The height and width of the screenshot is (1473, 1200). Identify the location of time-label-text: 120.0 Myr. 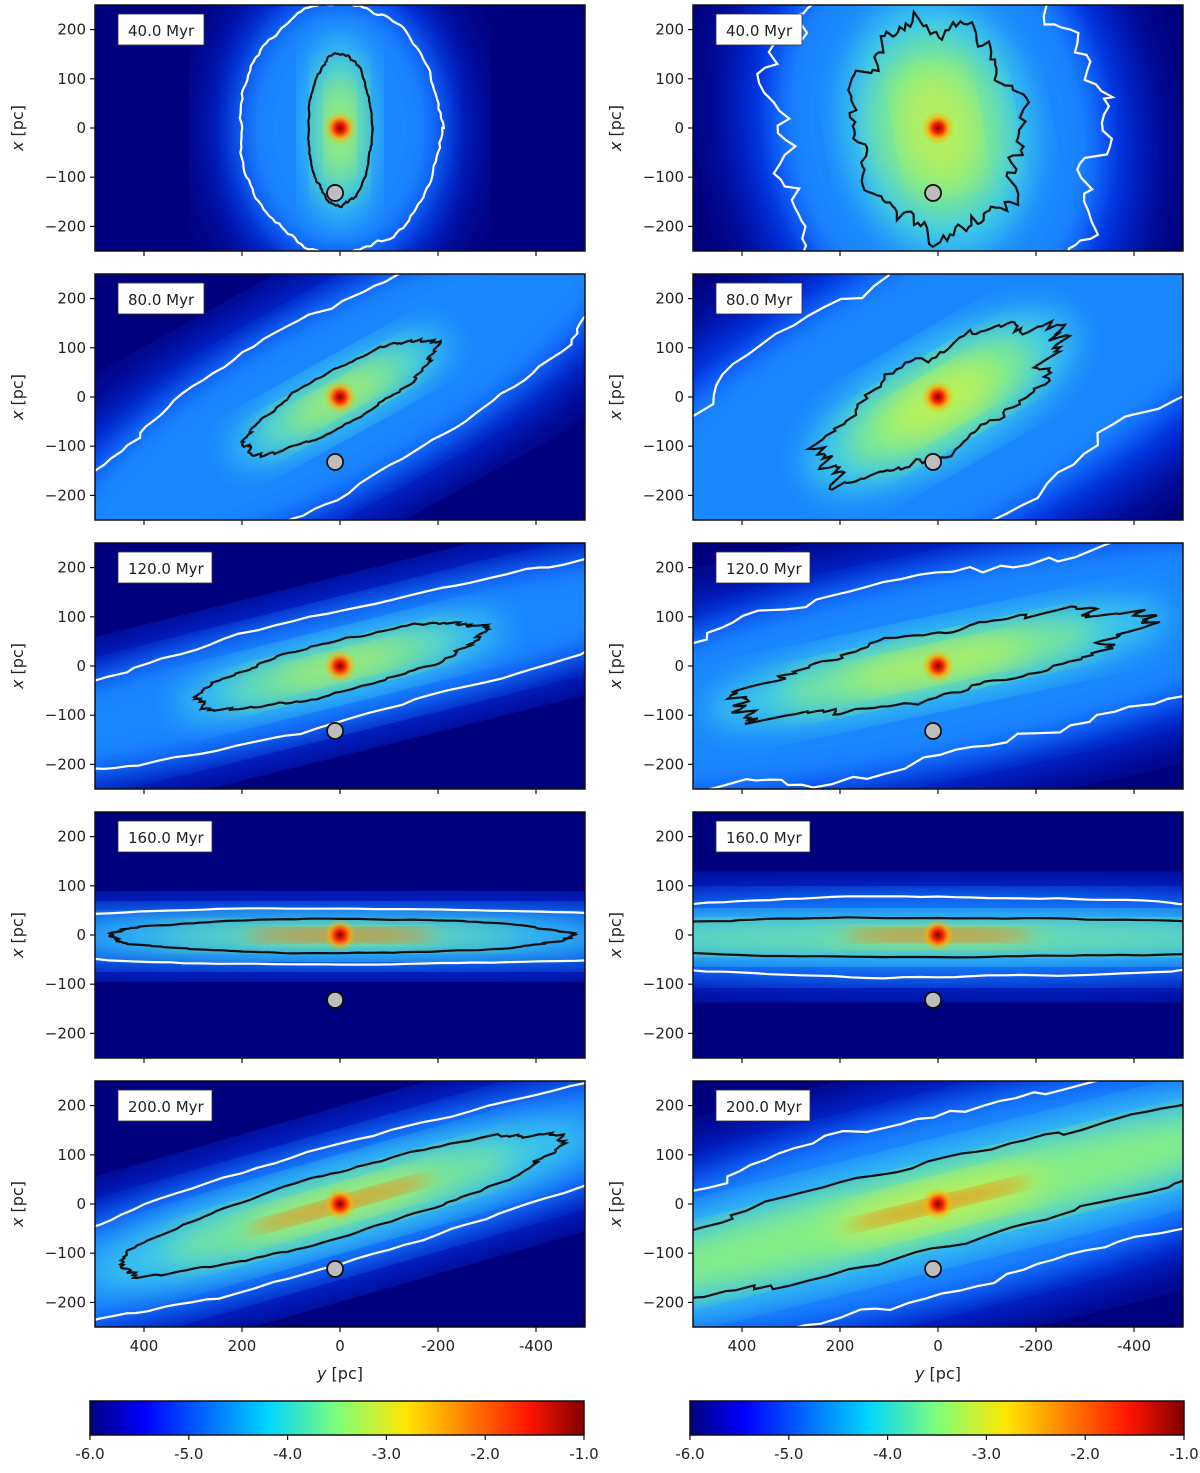
(764, 569).